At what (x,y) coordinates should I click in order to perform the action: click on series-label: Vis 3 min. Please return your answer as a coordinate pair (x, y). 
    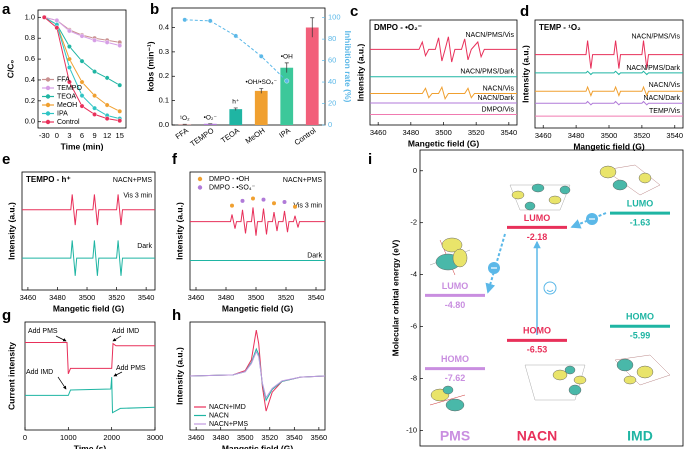
    Looking at the image, I should click on (307, 205).